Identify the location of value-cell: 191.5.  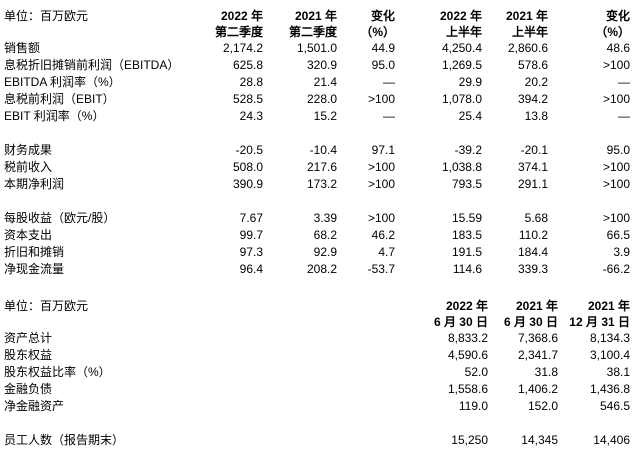
(466, 252).